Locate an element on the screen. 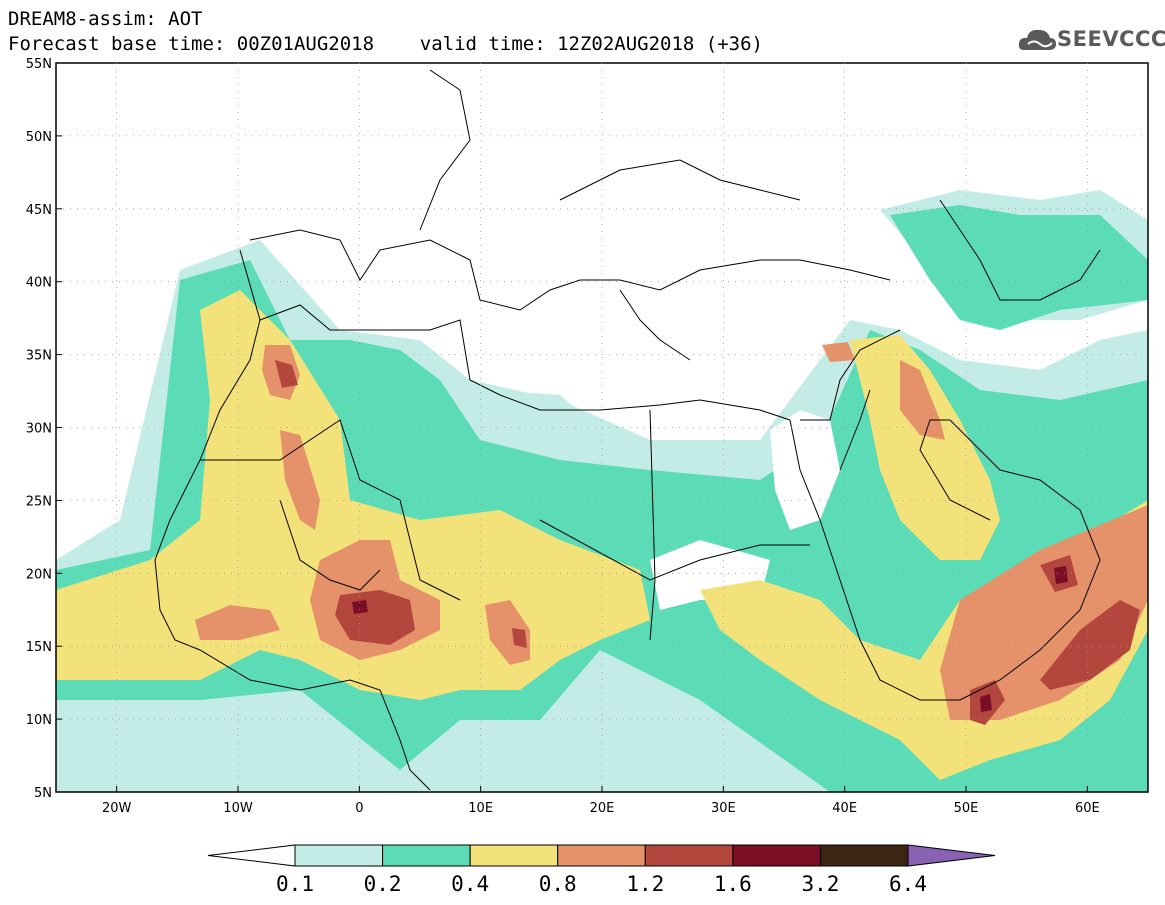  lon-label: 10W is located at coordinates (238, 808).